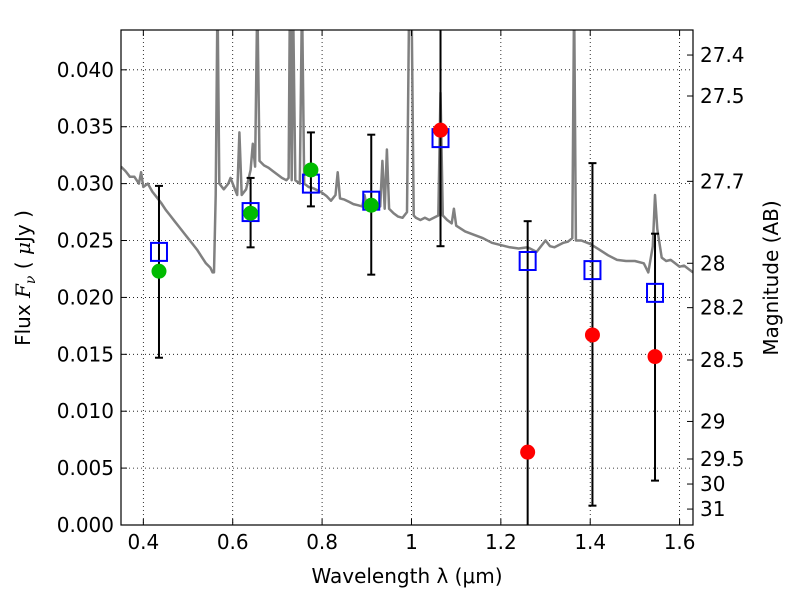 The height and width of the screenshot is (600, 800). I want to click on x-axis-title: Wavelength λ (μm), so click(406, 576).